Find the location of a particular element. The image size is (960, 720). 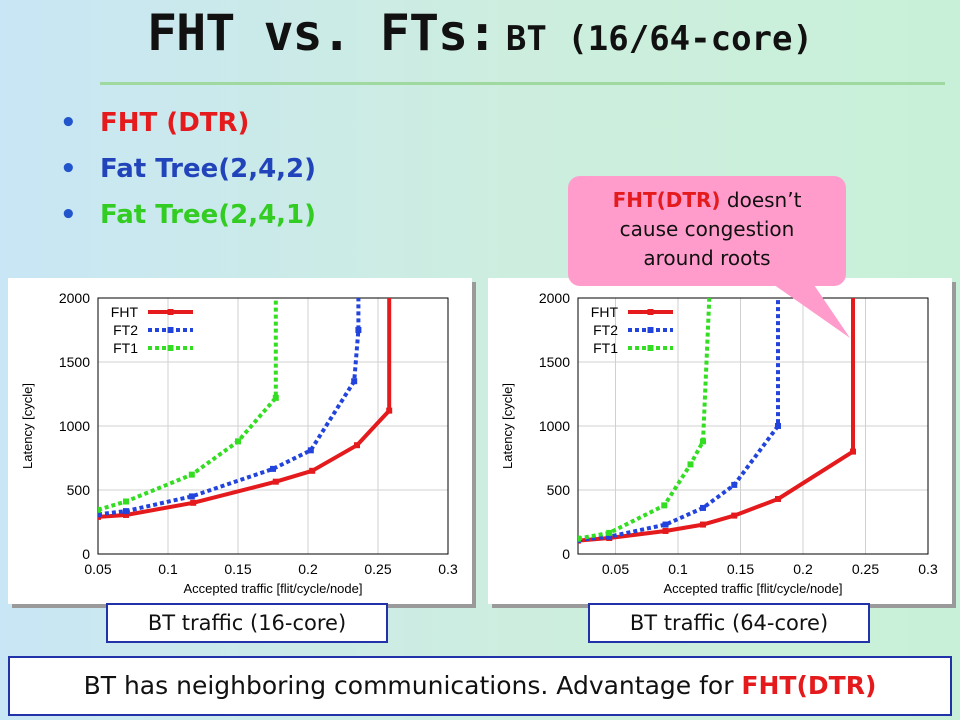

title-sub: BT (16/64-core) is located at coordinates (659, 39).